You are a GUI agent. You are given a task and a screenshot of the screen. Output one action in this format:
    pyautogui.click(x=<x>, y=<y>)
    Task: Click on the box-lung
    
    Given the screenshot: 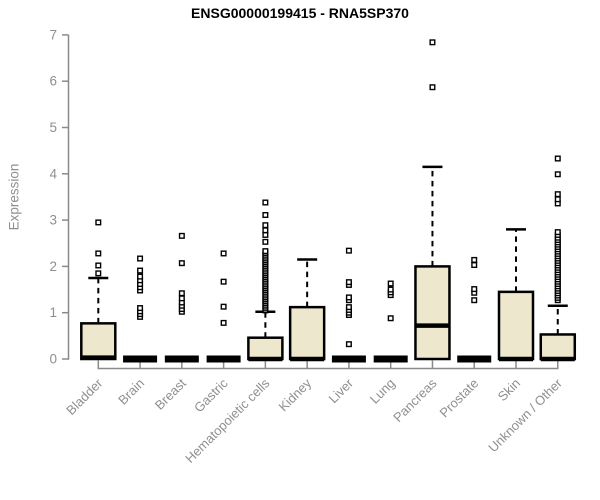 What is the action you would take?
    pyautogui.click(x=390, y=321)
    